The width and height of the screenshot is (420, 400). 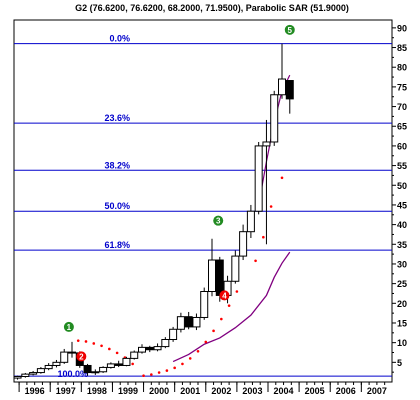 I want to click on y-tick-label: 60, so click(x=402, y=146).